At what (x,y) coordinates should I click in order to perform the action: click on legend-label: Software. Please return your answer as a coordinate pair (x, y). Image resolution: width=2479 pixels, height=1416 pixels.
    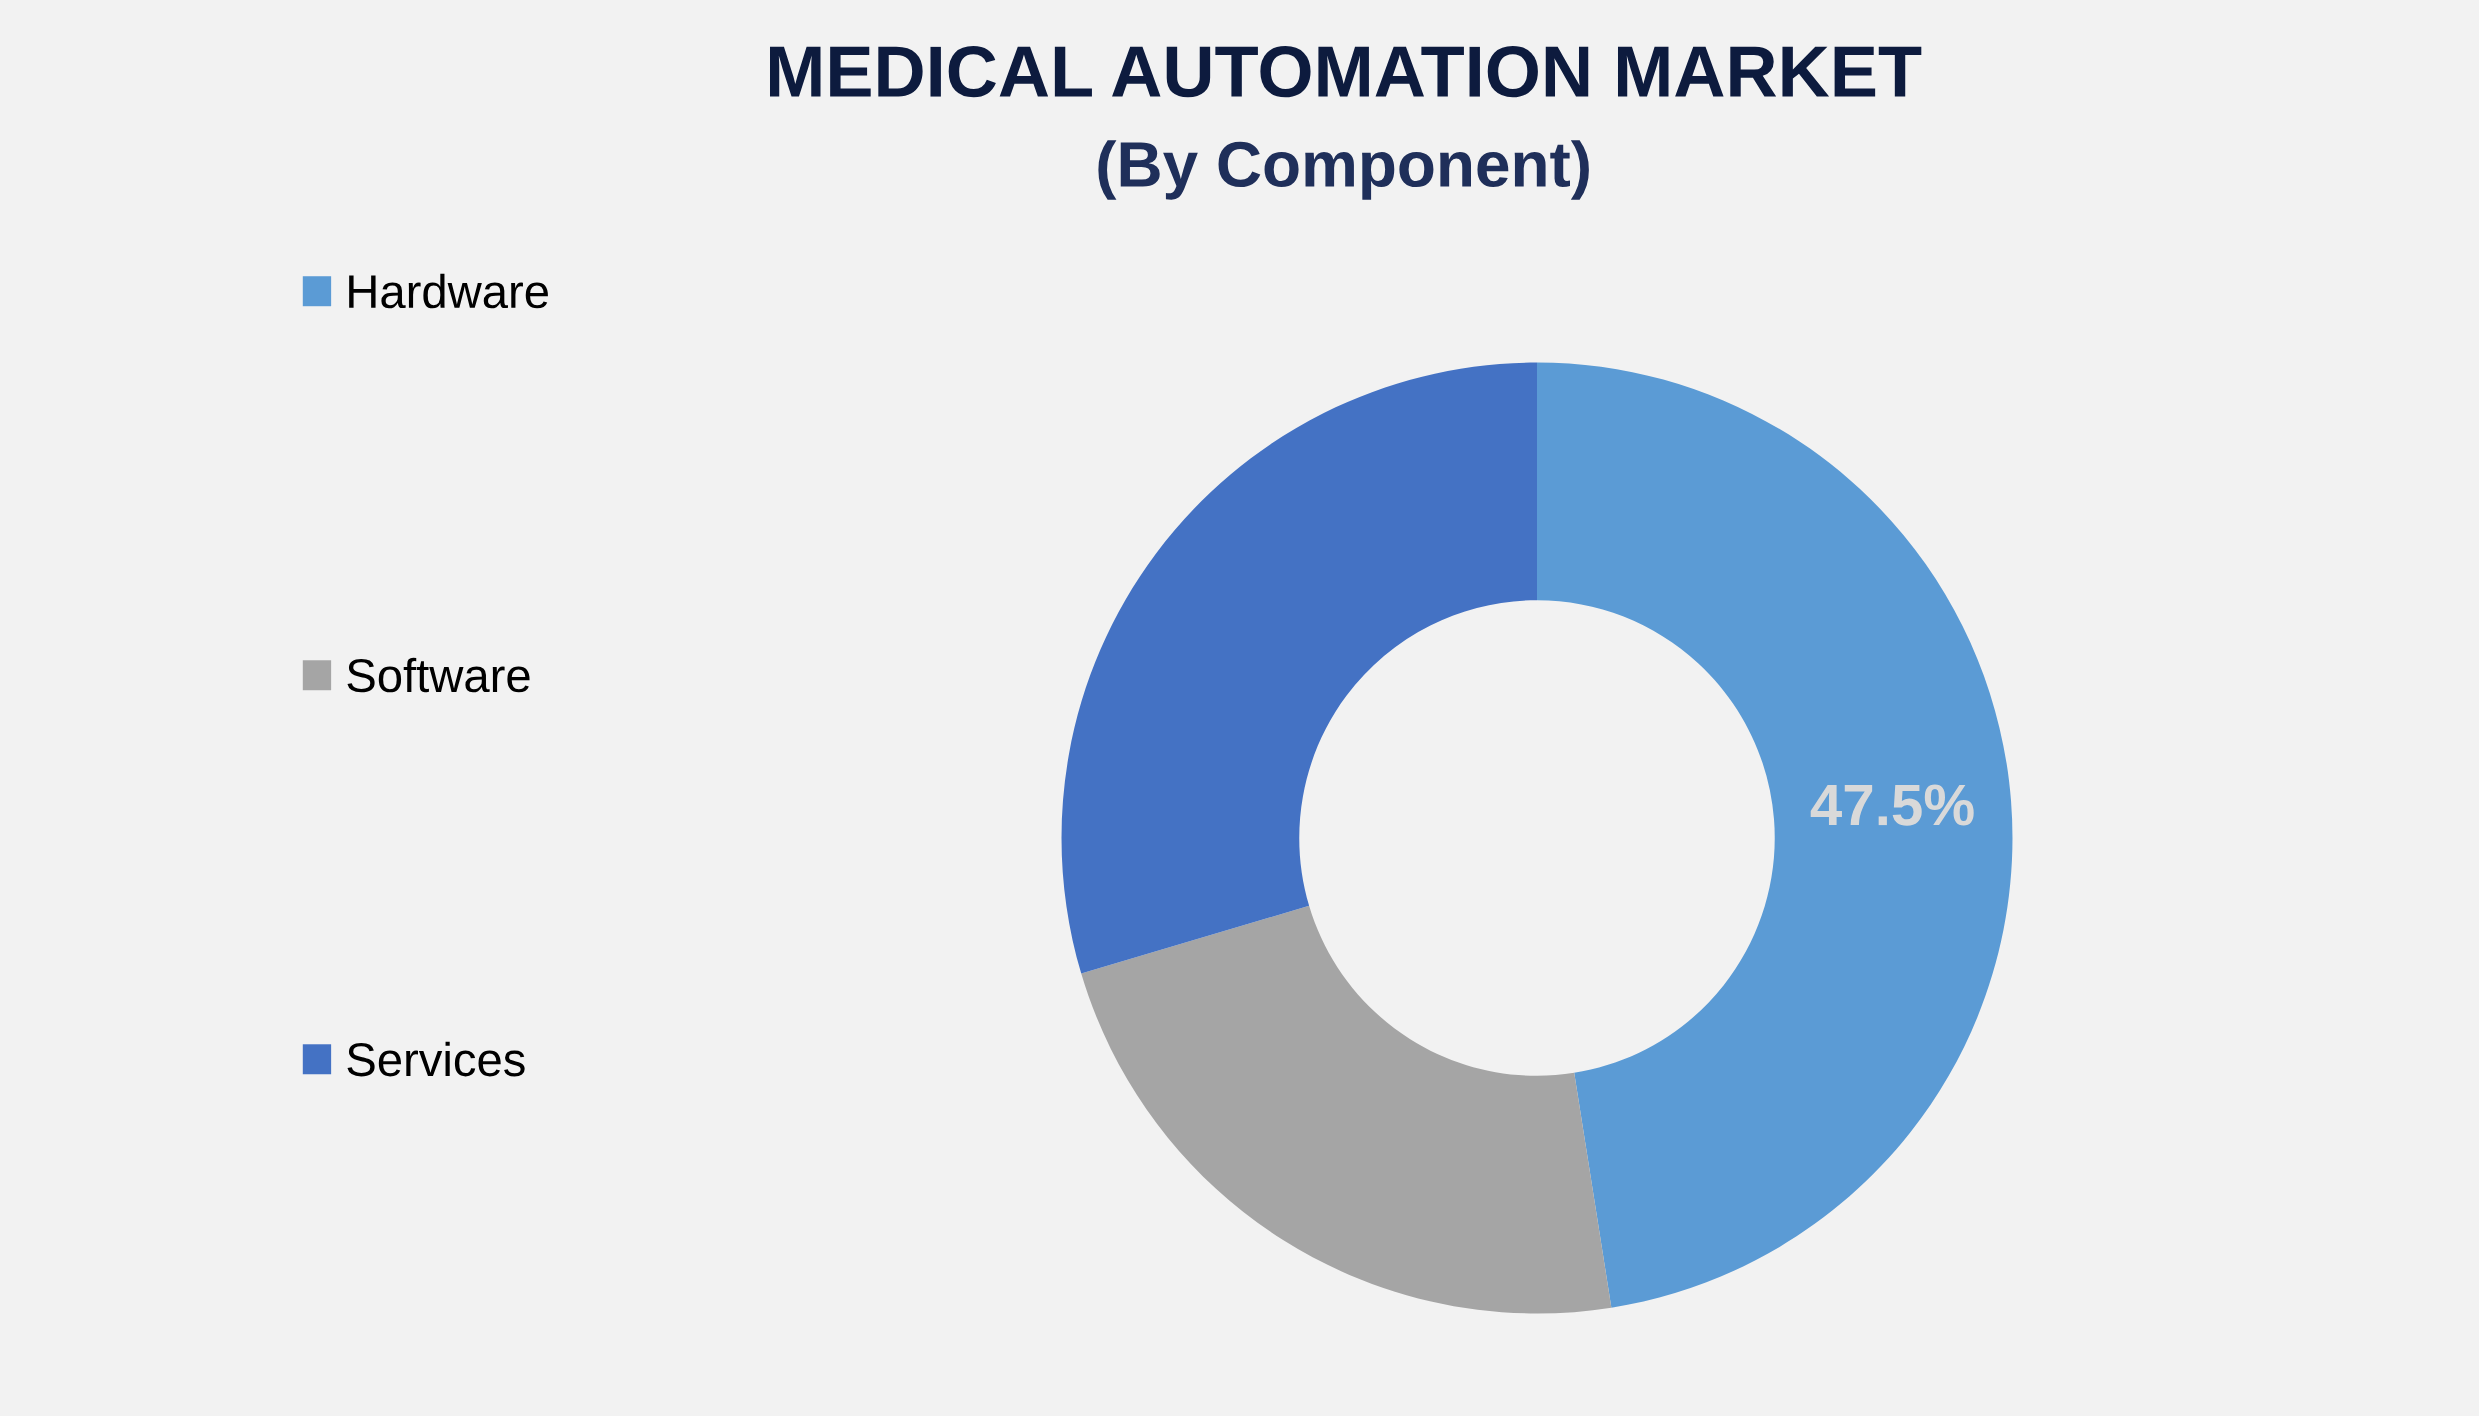
    Looking at the image, I should click on (438, 675).